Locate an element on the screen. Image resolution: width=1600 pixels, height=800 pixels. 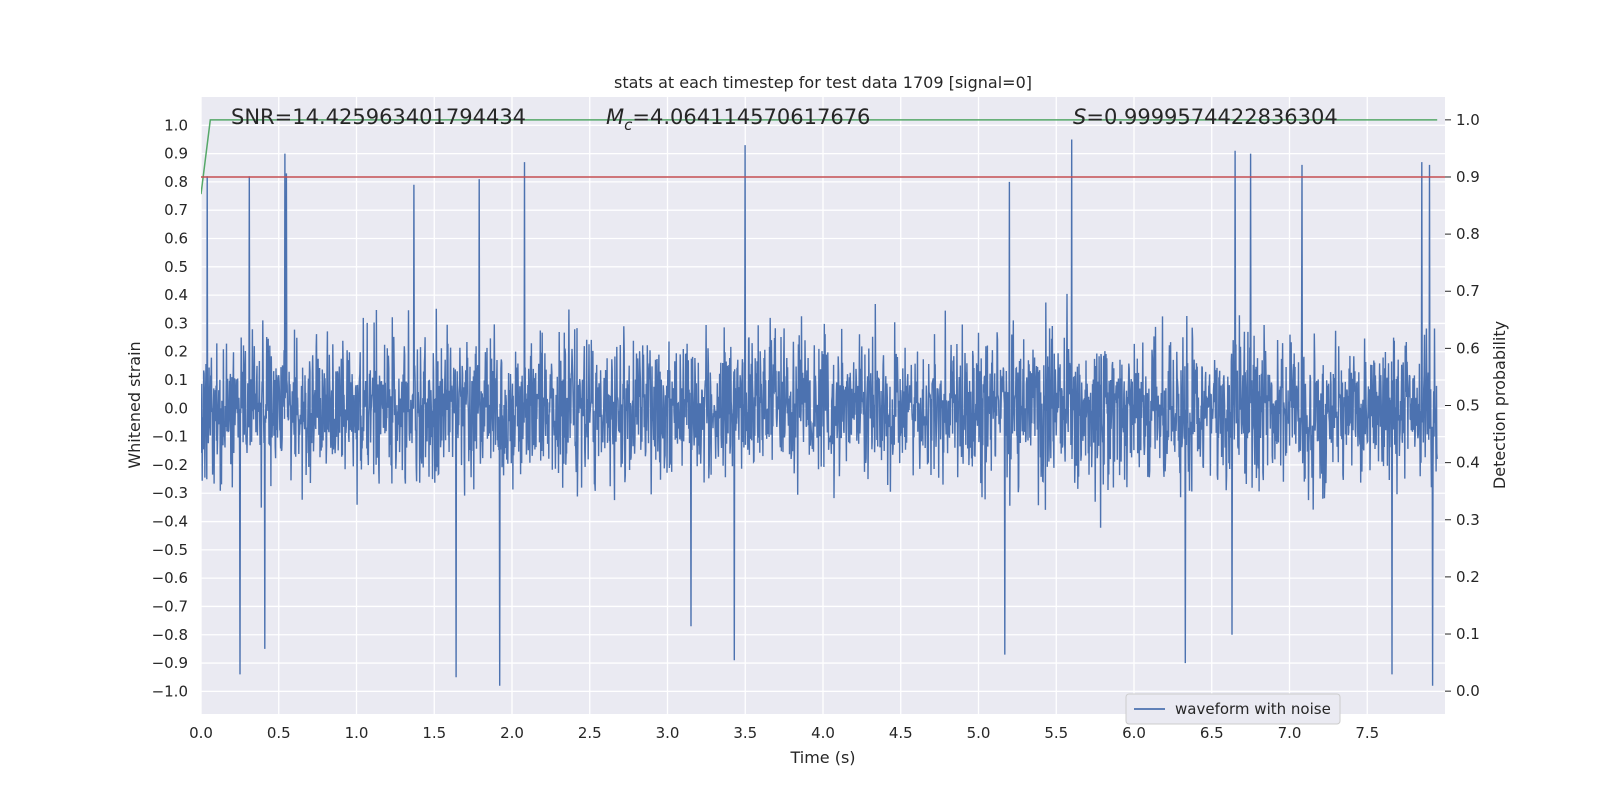
y-tick-label: −0.7 is located at coordinates (170, 606).